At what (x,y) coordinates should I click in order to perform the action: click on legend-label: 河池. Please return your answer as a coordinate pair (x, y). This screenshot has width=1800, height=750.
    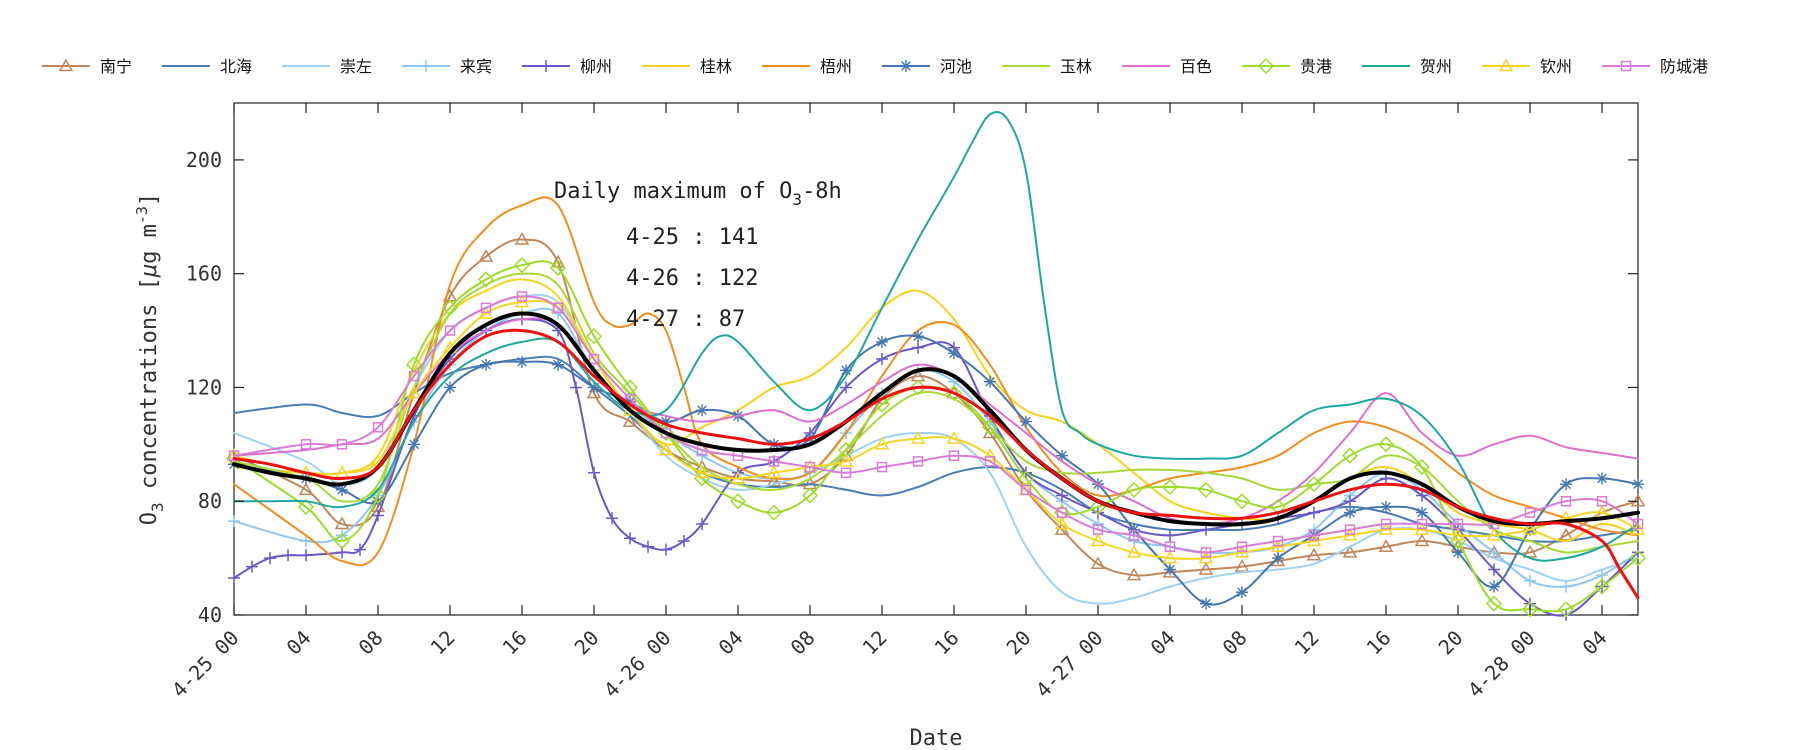
    Looking at the image, I should click on (956, 66).